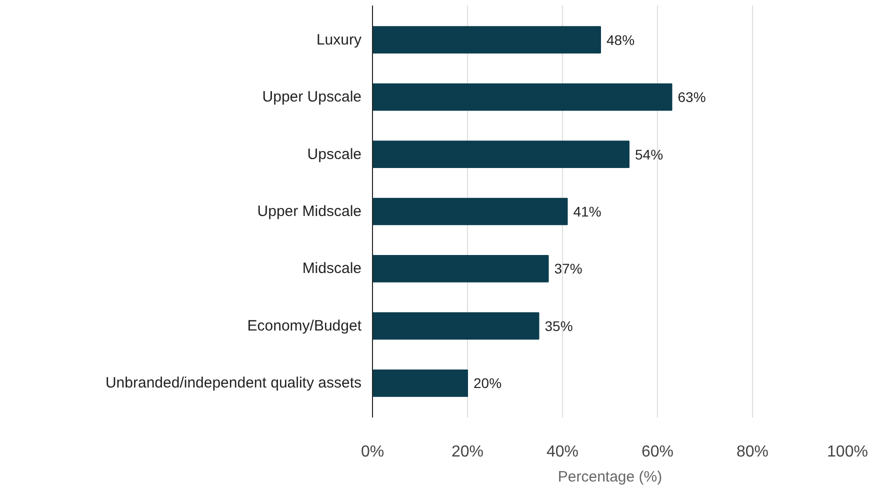 Image resolution: width=877 pixels, height=488 pixels. What do you see at coordinates (304, 325) in the screenshot?
I see `y-tick-label: Economy/Budget` at bounding box center [304, 325].